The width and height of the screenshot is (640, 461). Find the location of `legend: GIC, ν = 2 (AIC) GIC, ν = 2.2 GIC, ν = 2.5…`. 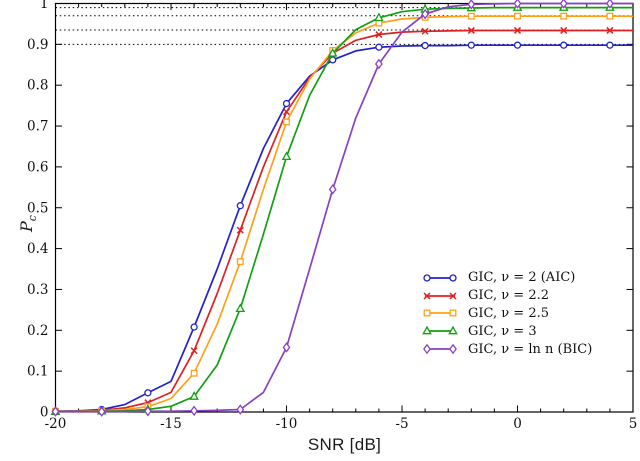

legend: GIC, ν = 2 (AIC) GIC, ν = 2.2 GIC, ν = 2.5… is located at coordinates (506, 313).